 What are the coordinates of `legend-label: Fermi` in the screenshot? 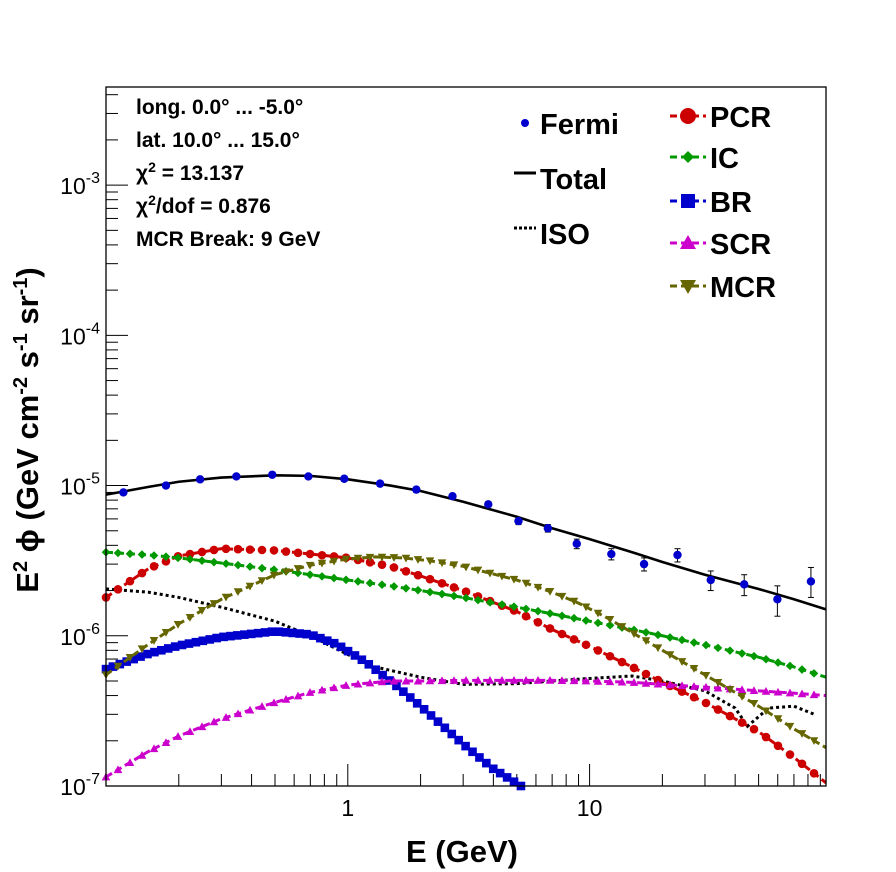 It's located at (579, 125).